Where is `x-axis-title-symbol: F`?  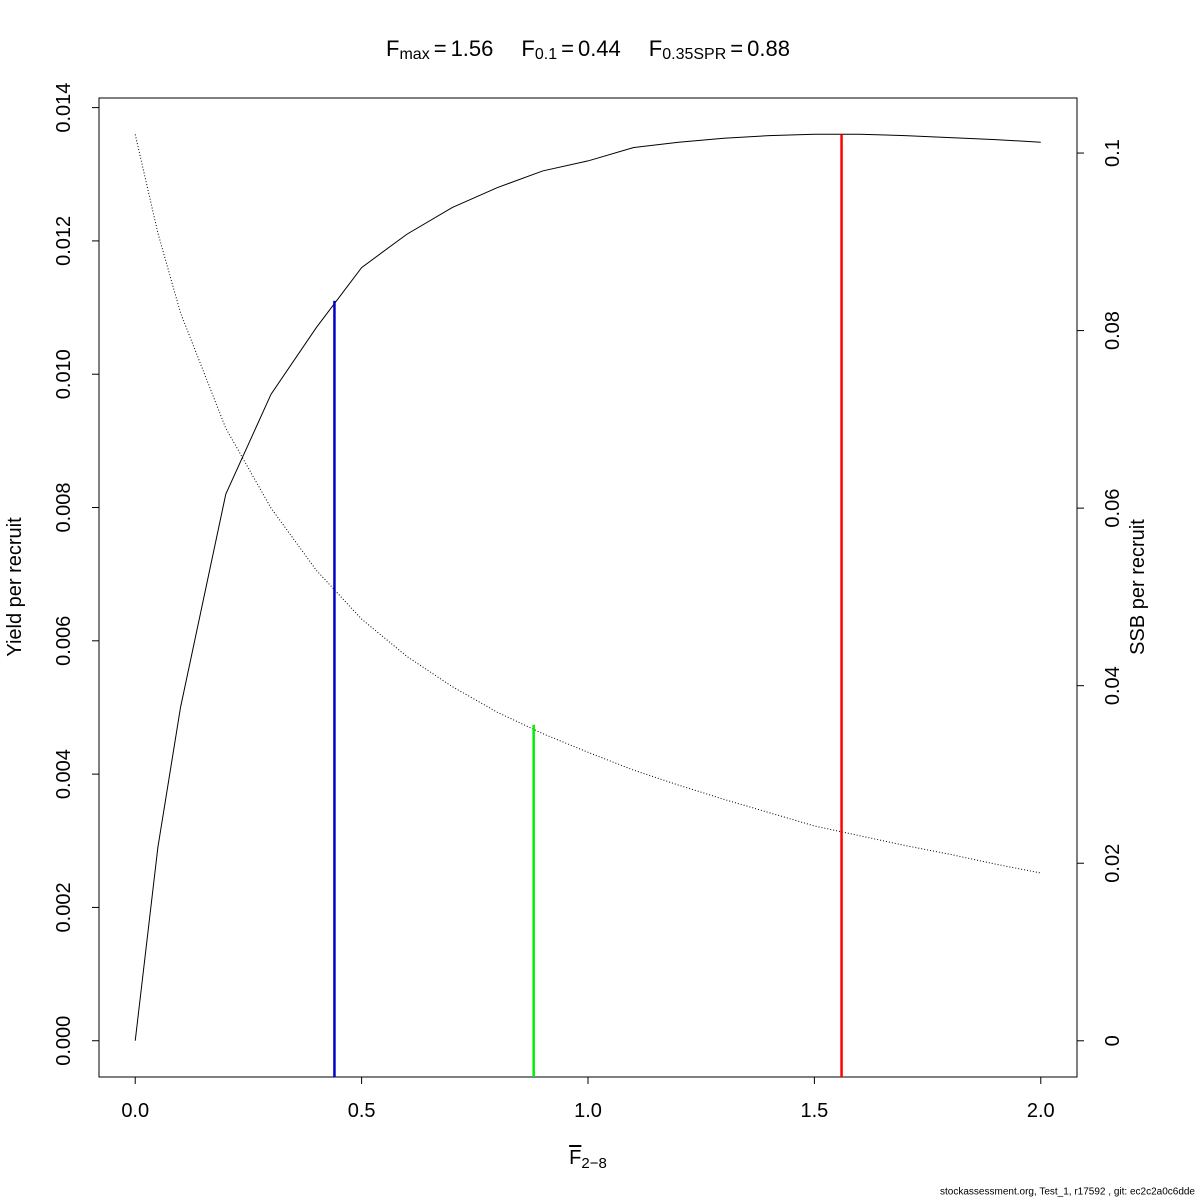
x-axis-title-symbol: F is located at coordinates (575, 1158).